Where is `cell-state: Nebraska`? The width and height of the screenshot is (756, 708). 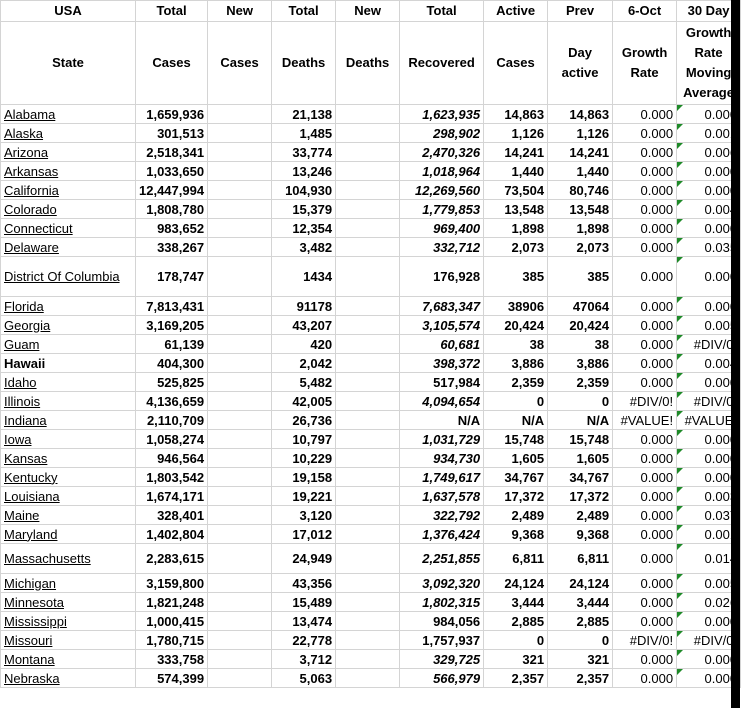 cell-state: Nebraska is located at coordinates (68, 678).